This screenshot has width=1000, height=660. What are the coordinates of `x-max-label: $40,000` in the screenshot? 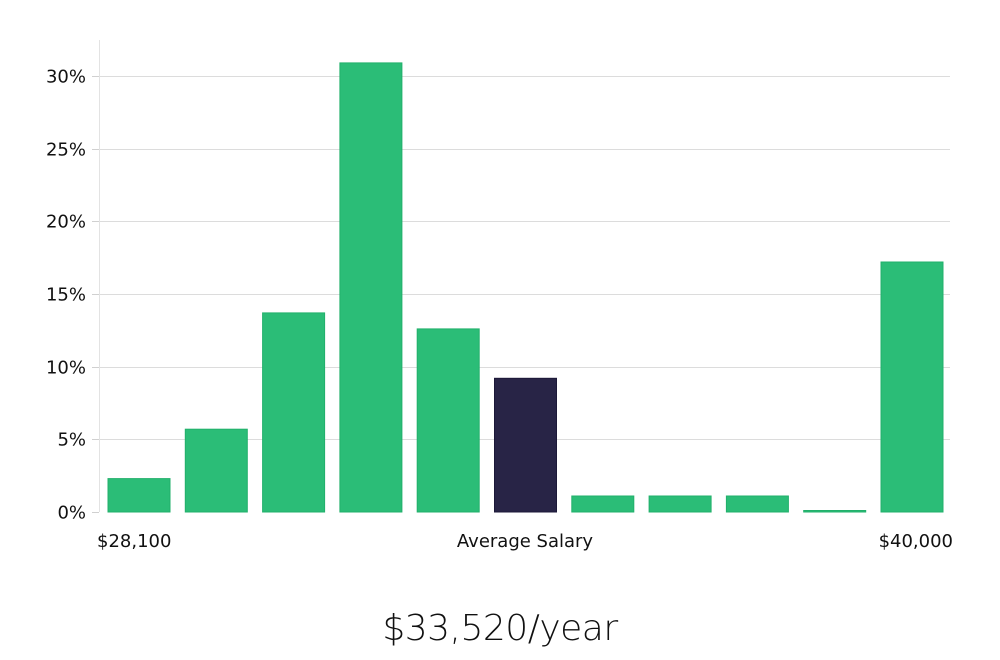 It's located at (916, 541).